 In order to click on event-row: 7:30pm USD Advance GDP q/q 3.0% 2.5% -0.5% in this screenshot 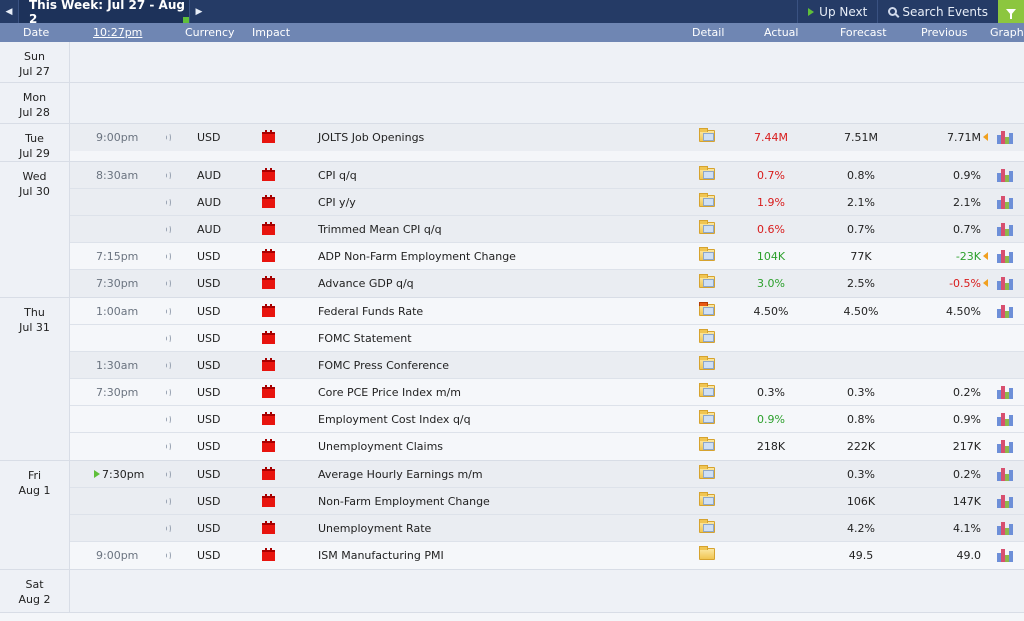, I will do `click(547, 283)`.